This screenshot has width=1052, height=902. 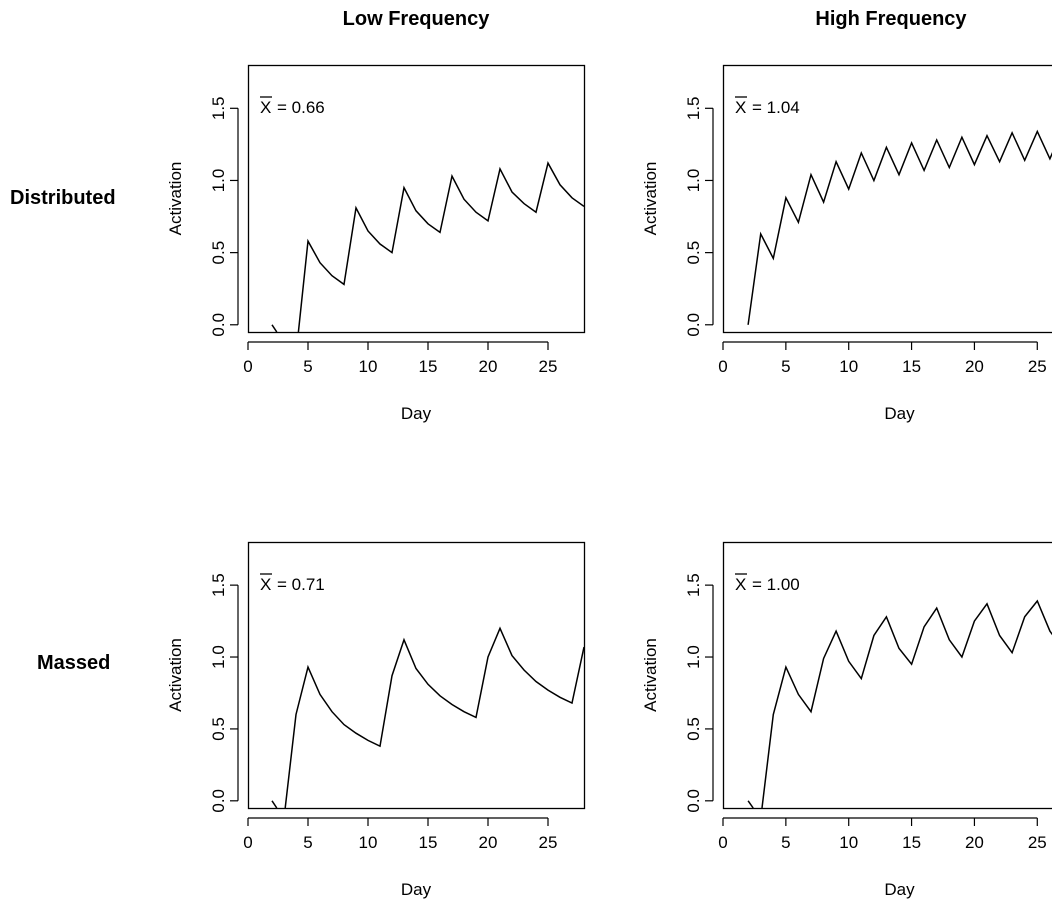 I want to click on mean-value: = 1.00, so click(x=776, y=584).